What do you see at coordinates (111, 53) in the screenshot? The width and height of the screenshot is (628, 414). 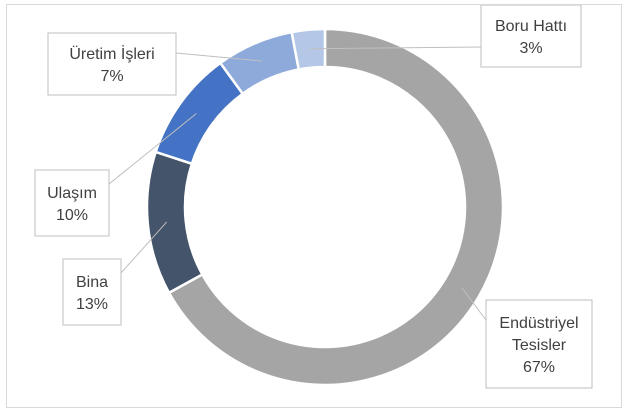 I see `data-label-category: Üretim İşleri` at bounding box center [111, 53].